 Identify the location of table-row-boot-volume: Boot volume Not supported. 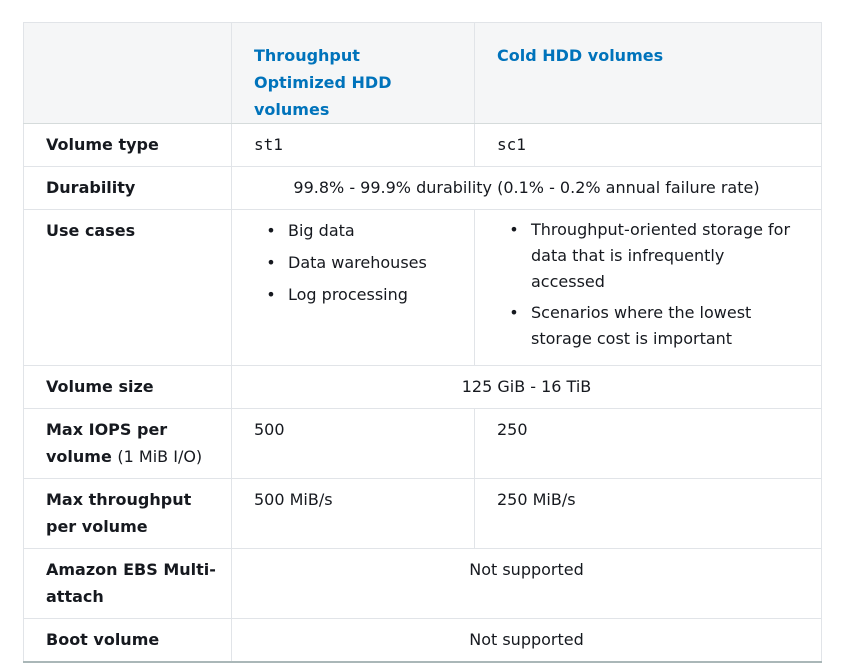
(422, 640).